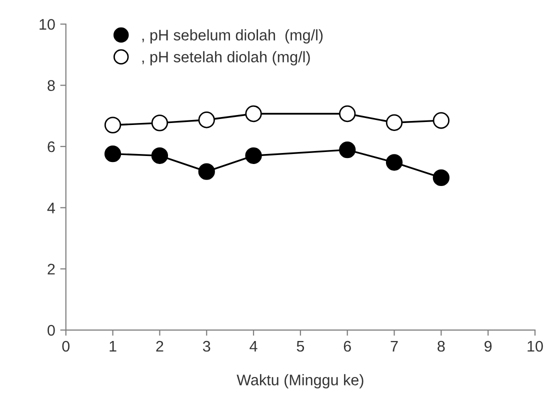  What do you see at coordinates (51, 146) in the screenshot?
I see `y-tick-label: 6` at bounding box center [51, 146].